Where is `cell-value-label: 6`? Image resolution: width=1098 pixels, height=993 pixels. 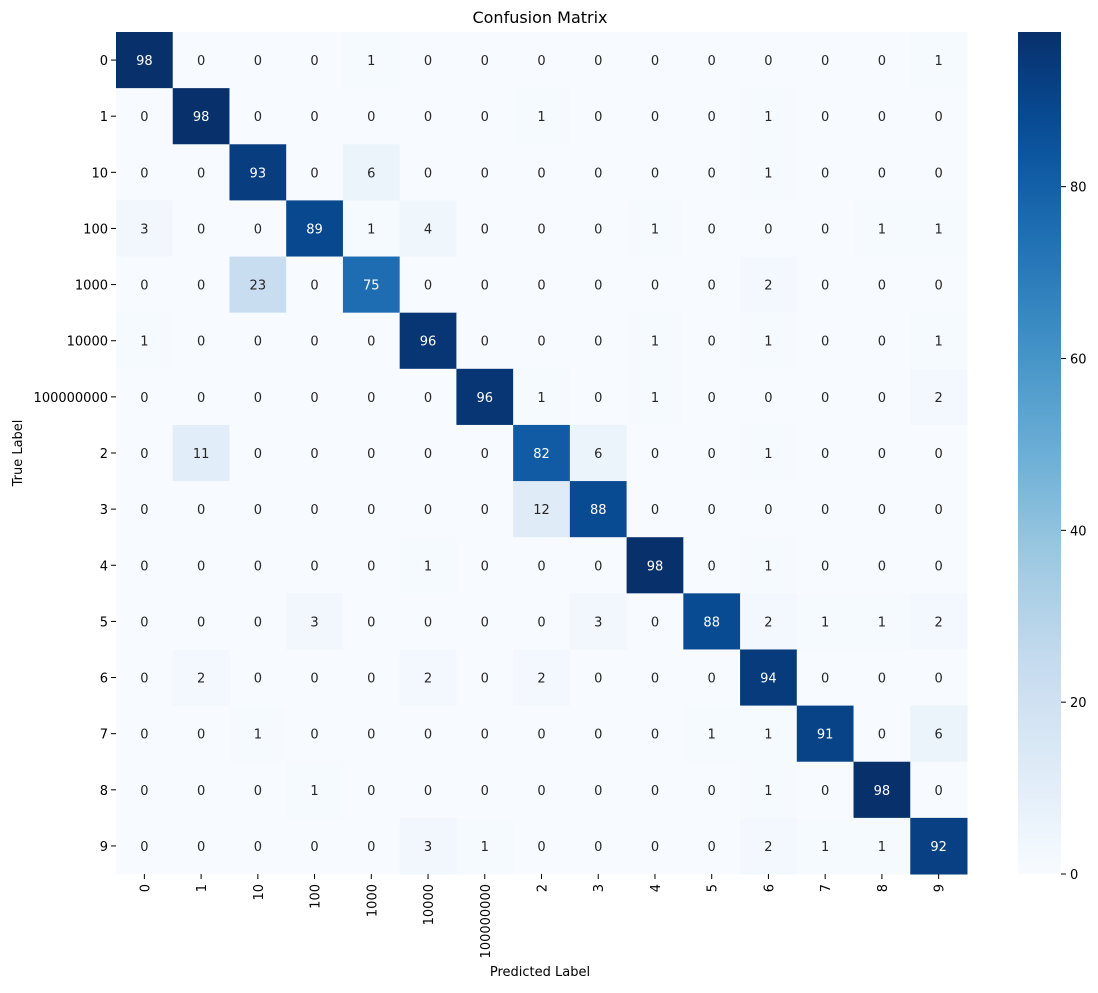 cell-value-label: 6 is located at coordinates (371, 173).